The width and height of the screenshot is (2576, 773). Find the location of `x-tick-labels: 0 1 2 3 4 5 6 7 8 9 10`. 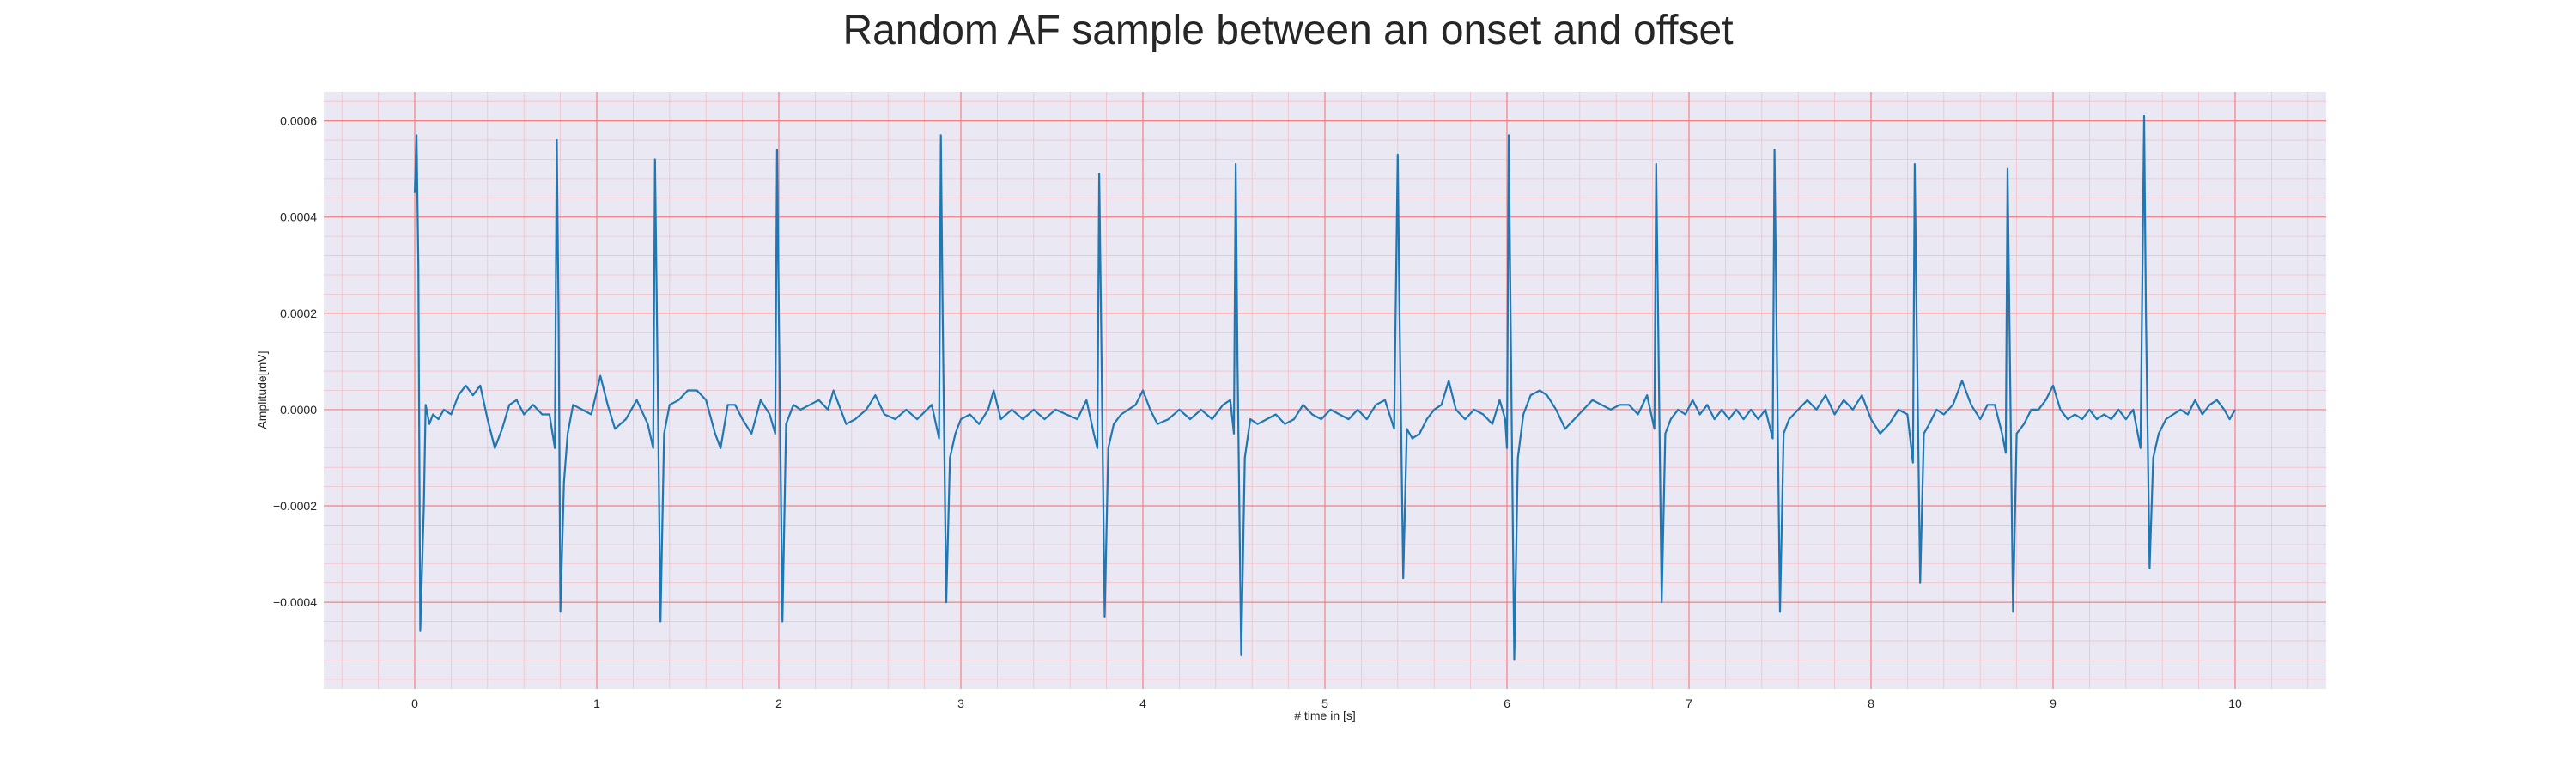

x-tick-labels: 0 1 2 3 4 5 6 7 8 9 10 is located at coordinates (1327, 703).